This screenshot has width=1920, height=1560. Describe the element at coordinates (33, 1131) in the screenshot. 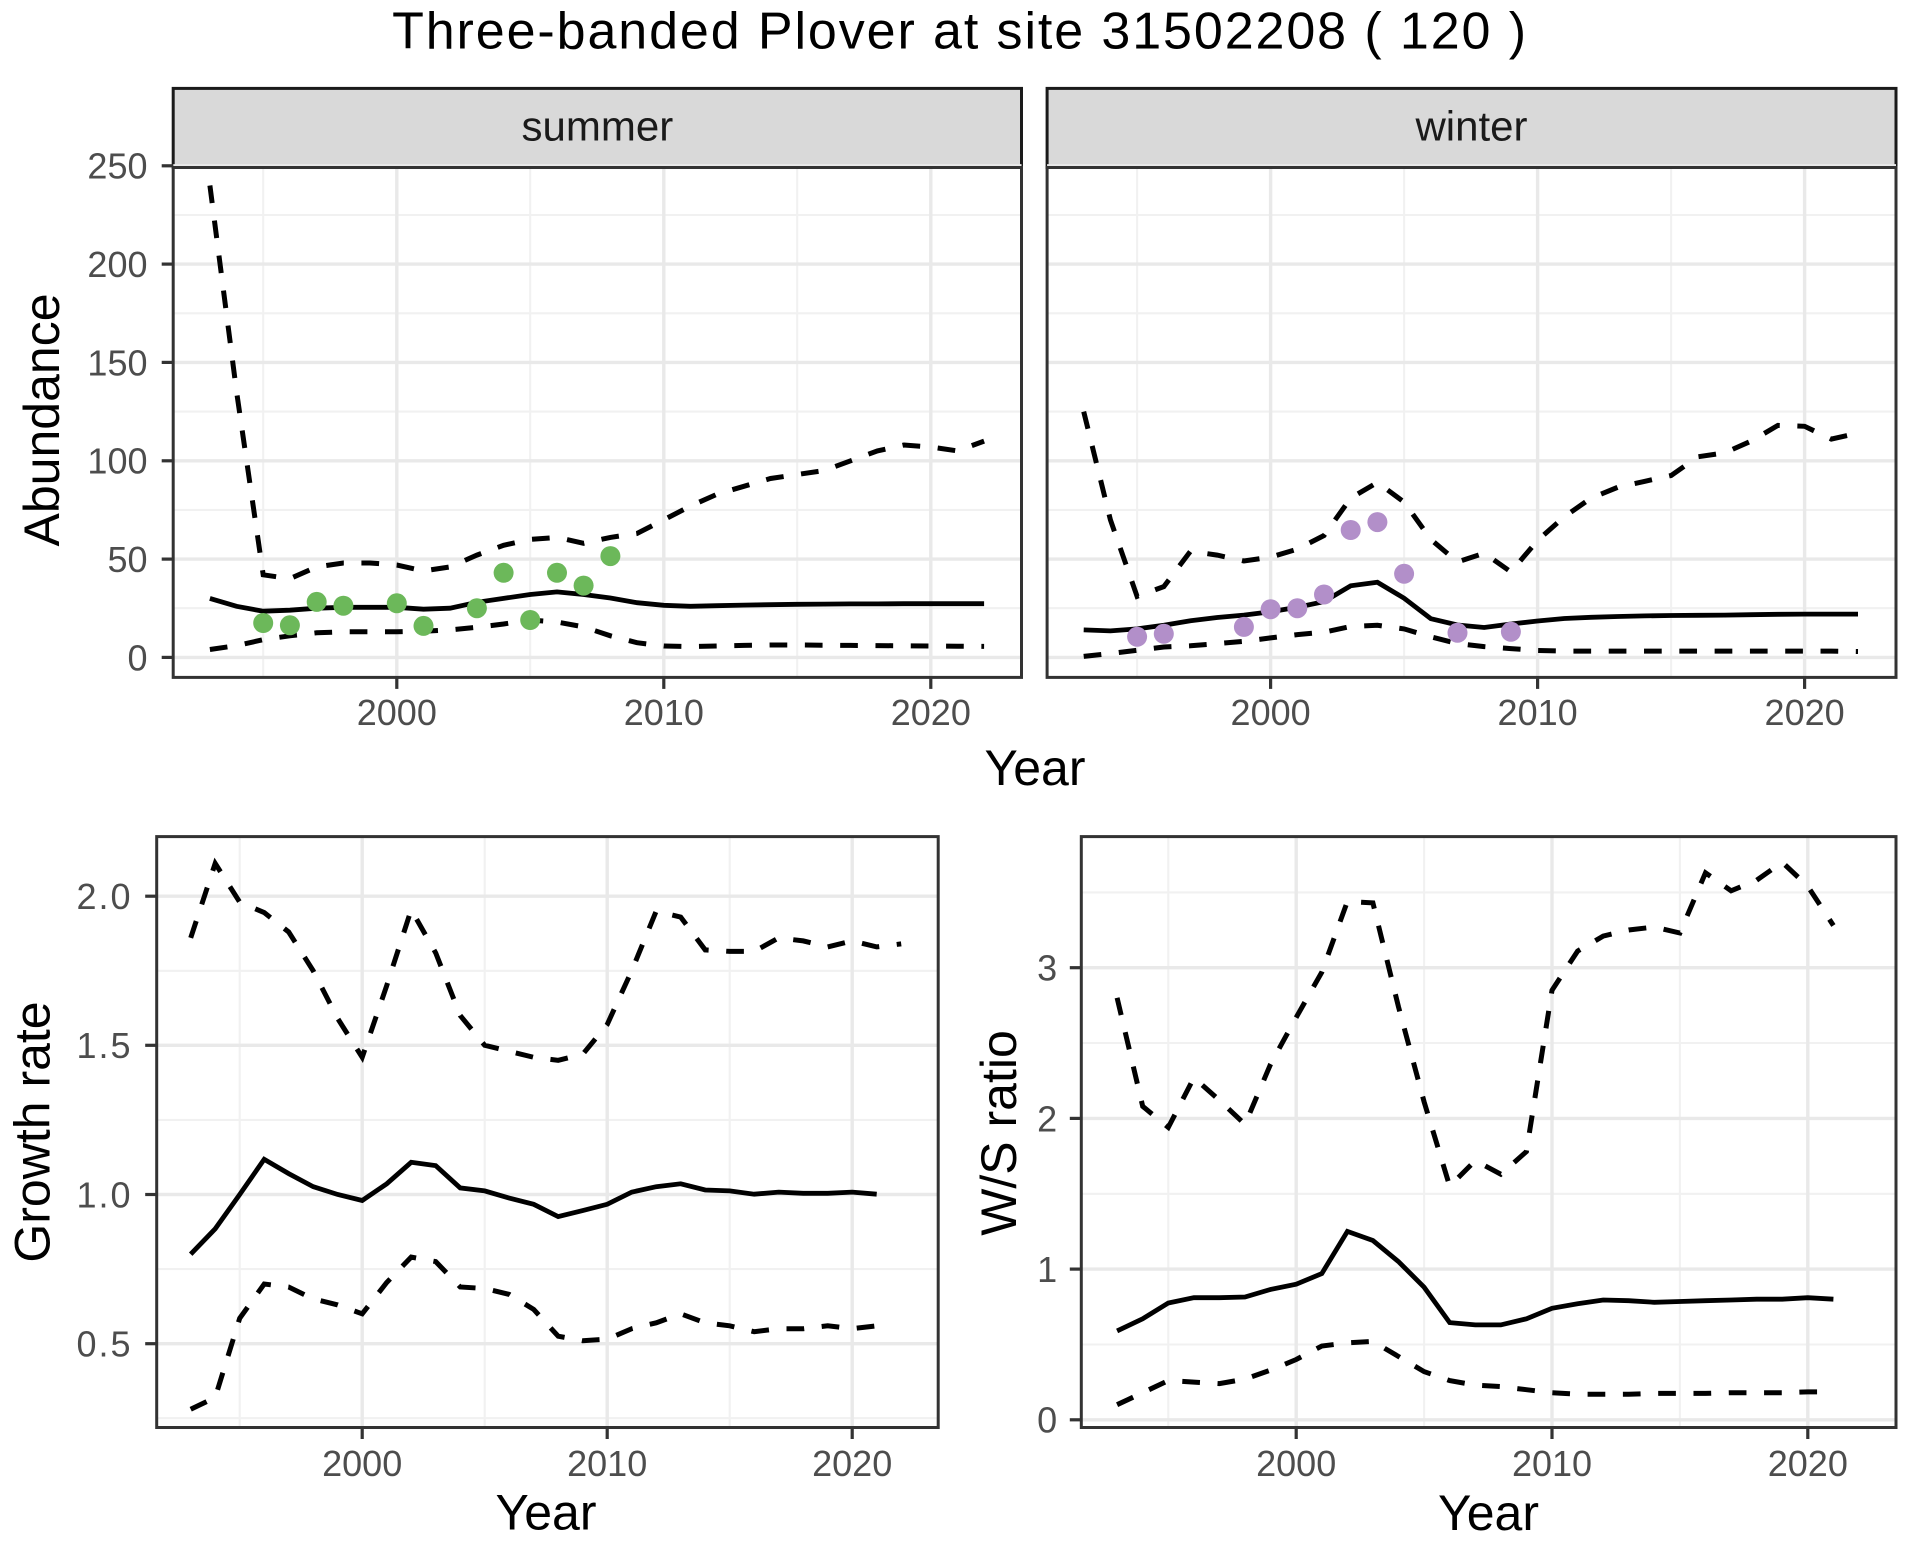

I see `svg-text: Growth rate` at that location.